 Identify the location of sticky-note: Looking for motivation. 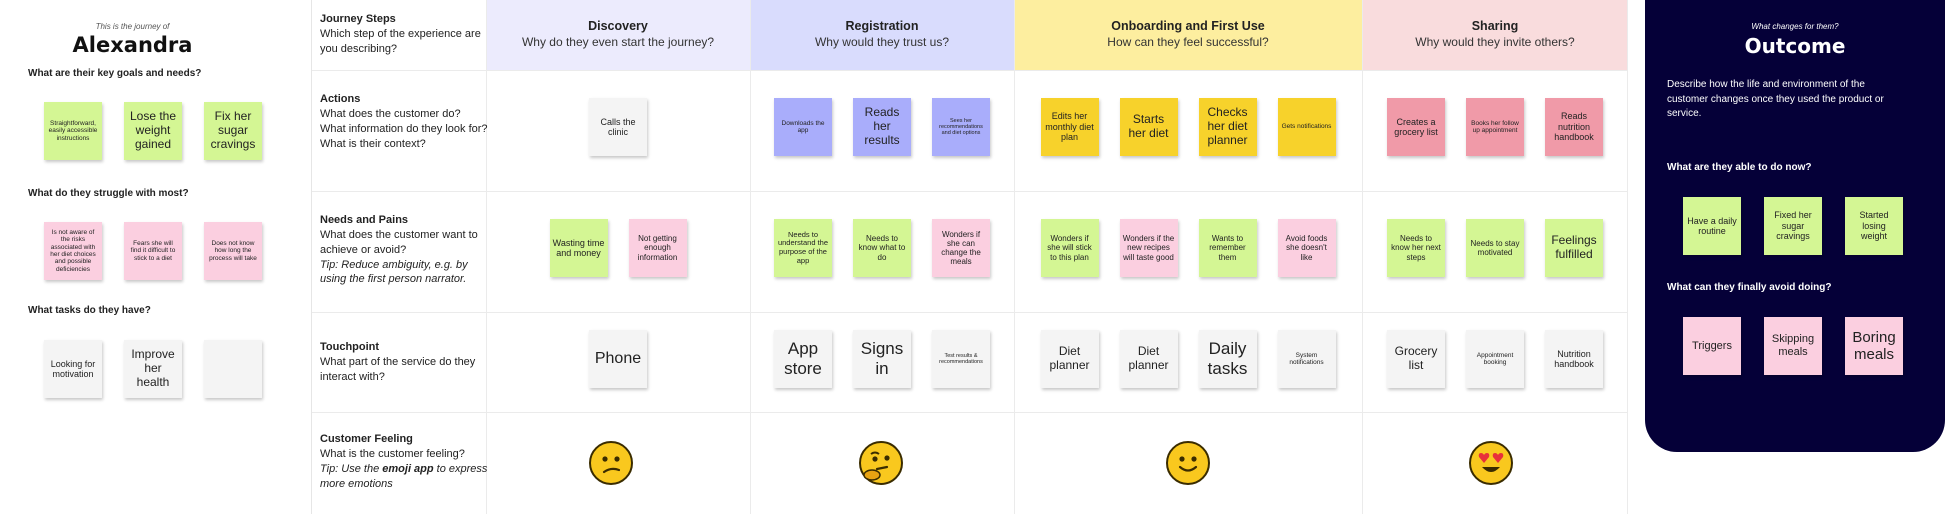
(73, 369).